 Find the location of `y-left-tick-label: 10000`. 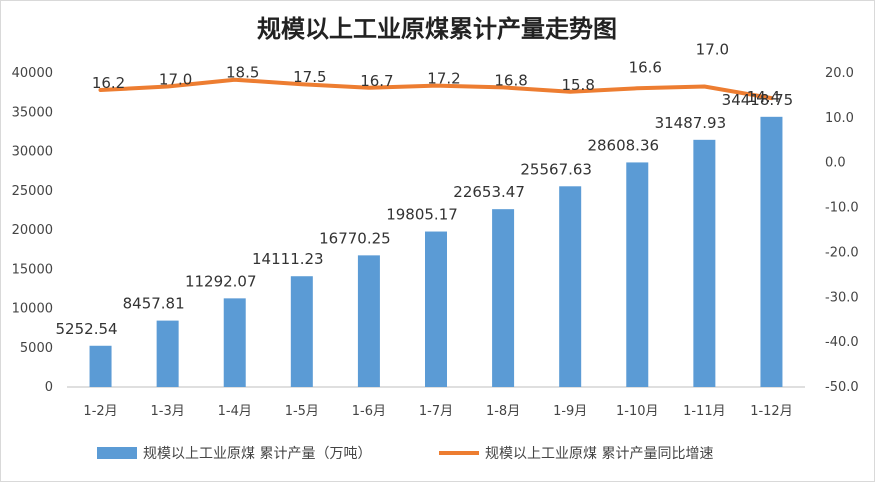

y-left-tick-label: 10000 is located at coordinates (32, 309).